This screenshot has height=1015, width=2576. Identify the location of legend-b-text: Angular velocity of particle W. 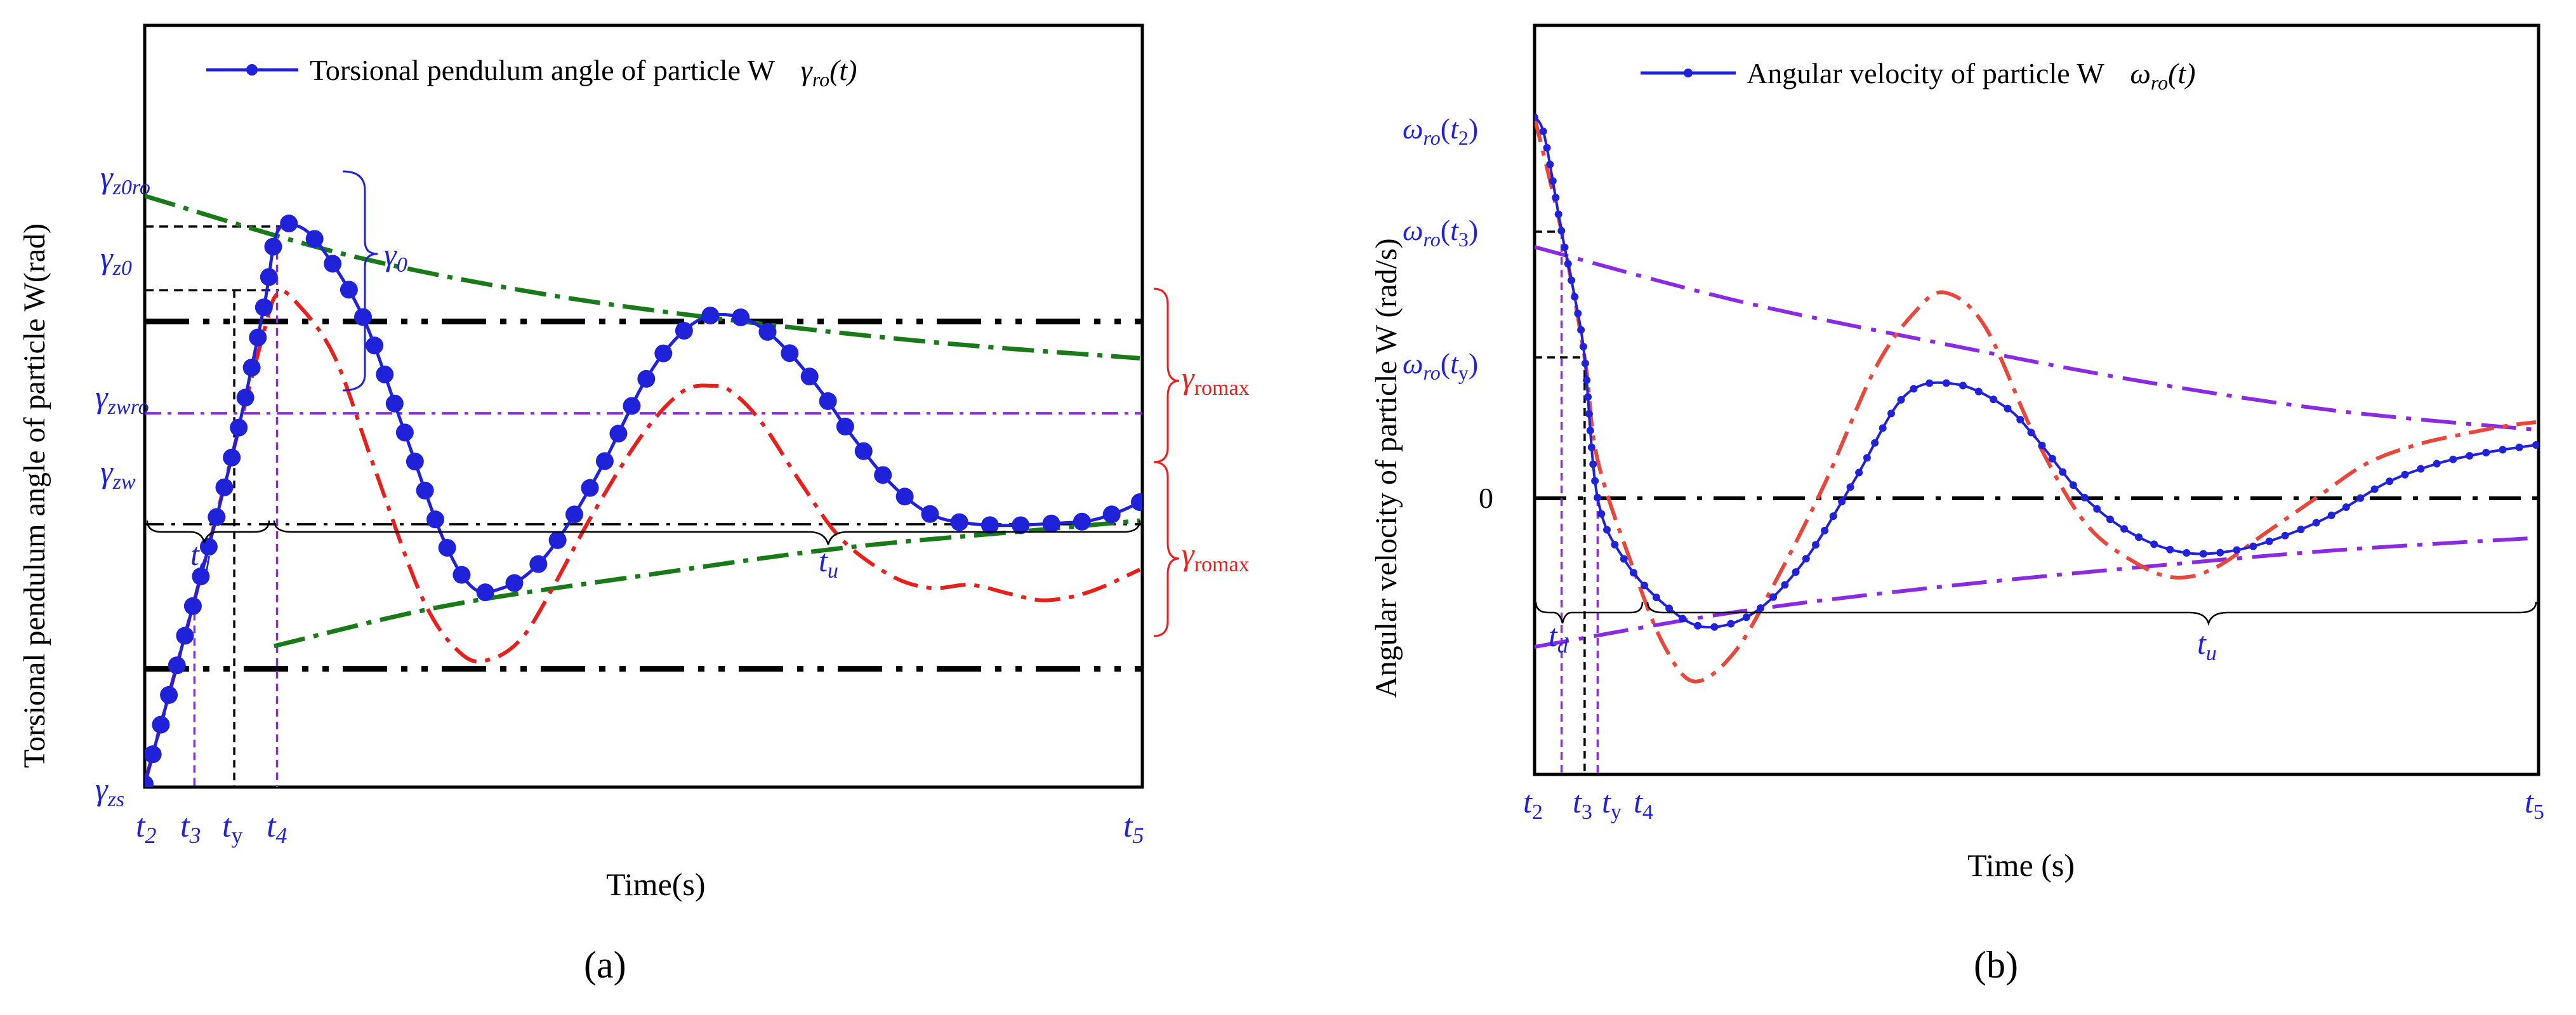
(1926, 73).